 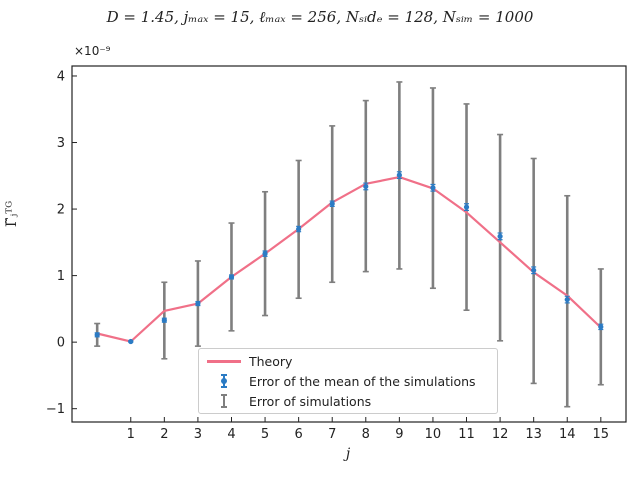 What do you see at coordinates (533, 434) in the screenshot?
I see `x-tick-label: 13` at bounding box center [533, 434].